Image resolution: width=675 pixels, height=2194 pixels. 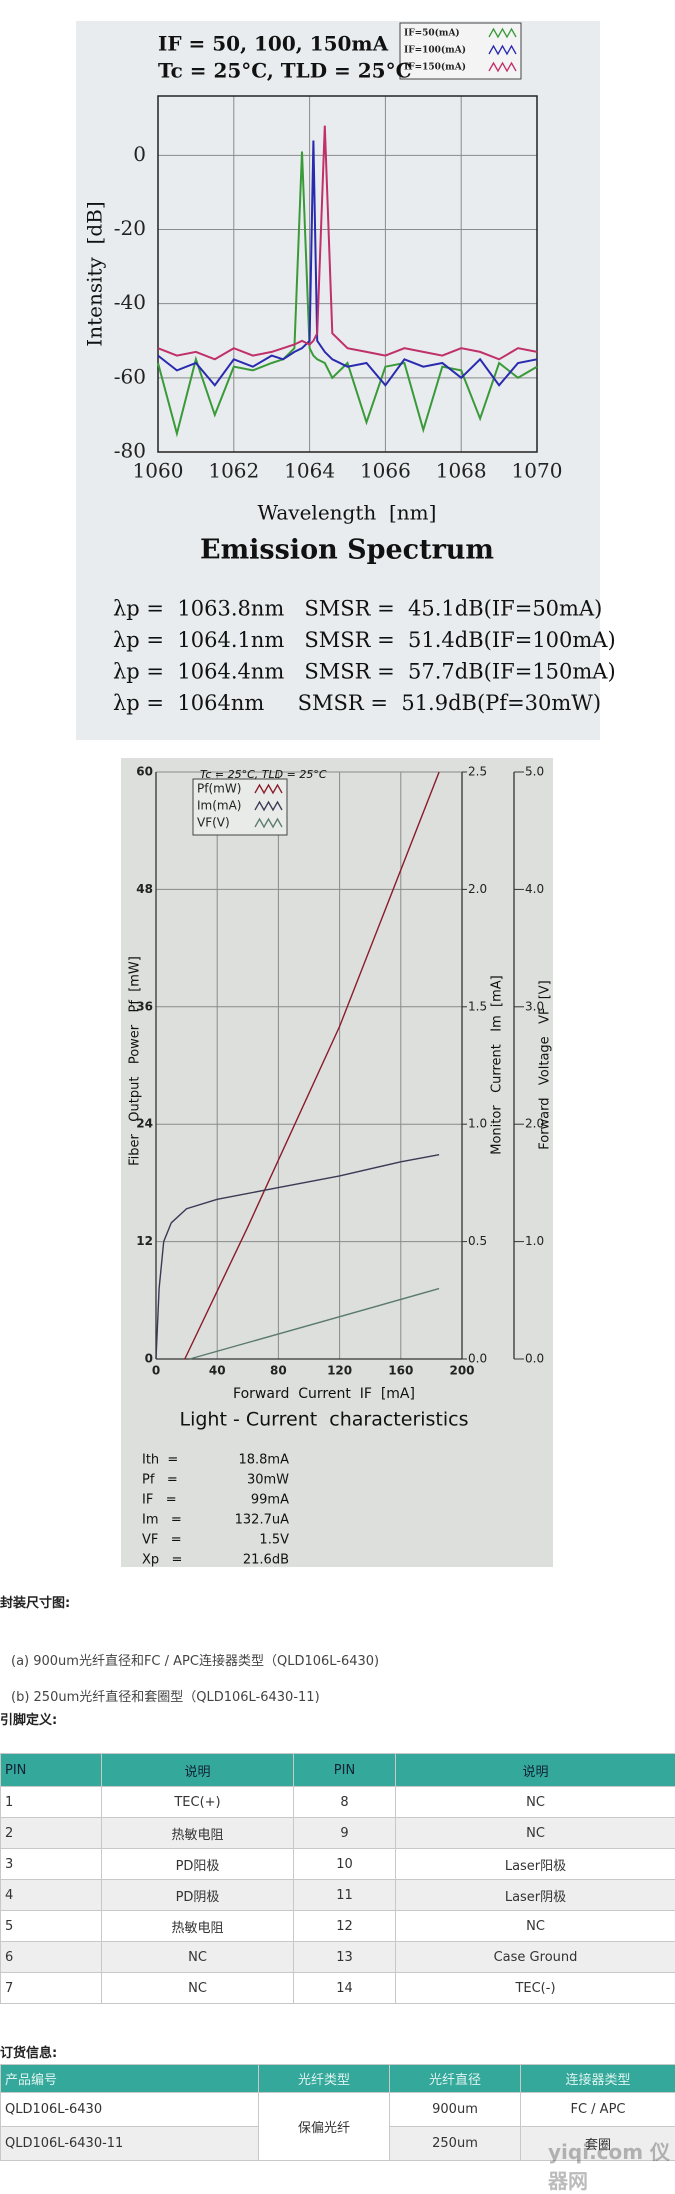 What do you see at coordinates (165, 1695) in the screenshot?
I see `list-item: (b) 250um光纤直径和套圈型（QLD106L-6430-11)` at bounding box center [165, 1695].